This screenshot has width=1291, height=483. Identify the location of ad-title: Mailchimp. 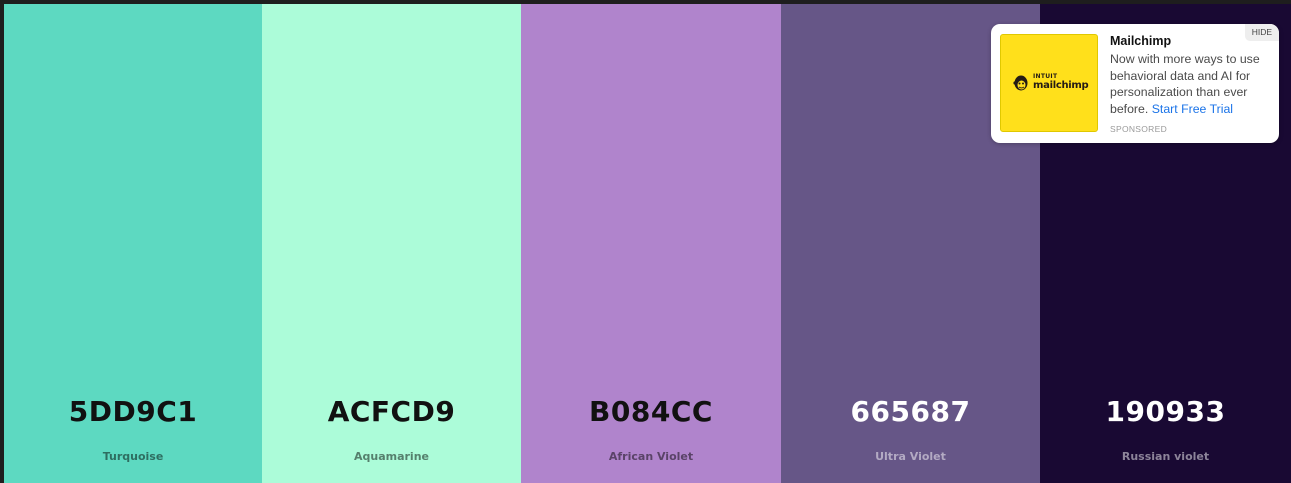
(1141, 41).